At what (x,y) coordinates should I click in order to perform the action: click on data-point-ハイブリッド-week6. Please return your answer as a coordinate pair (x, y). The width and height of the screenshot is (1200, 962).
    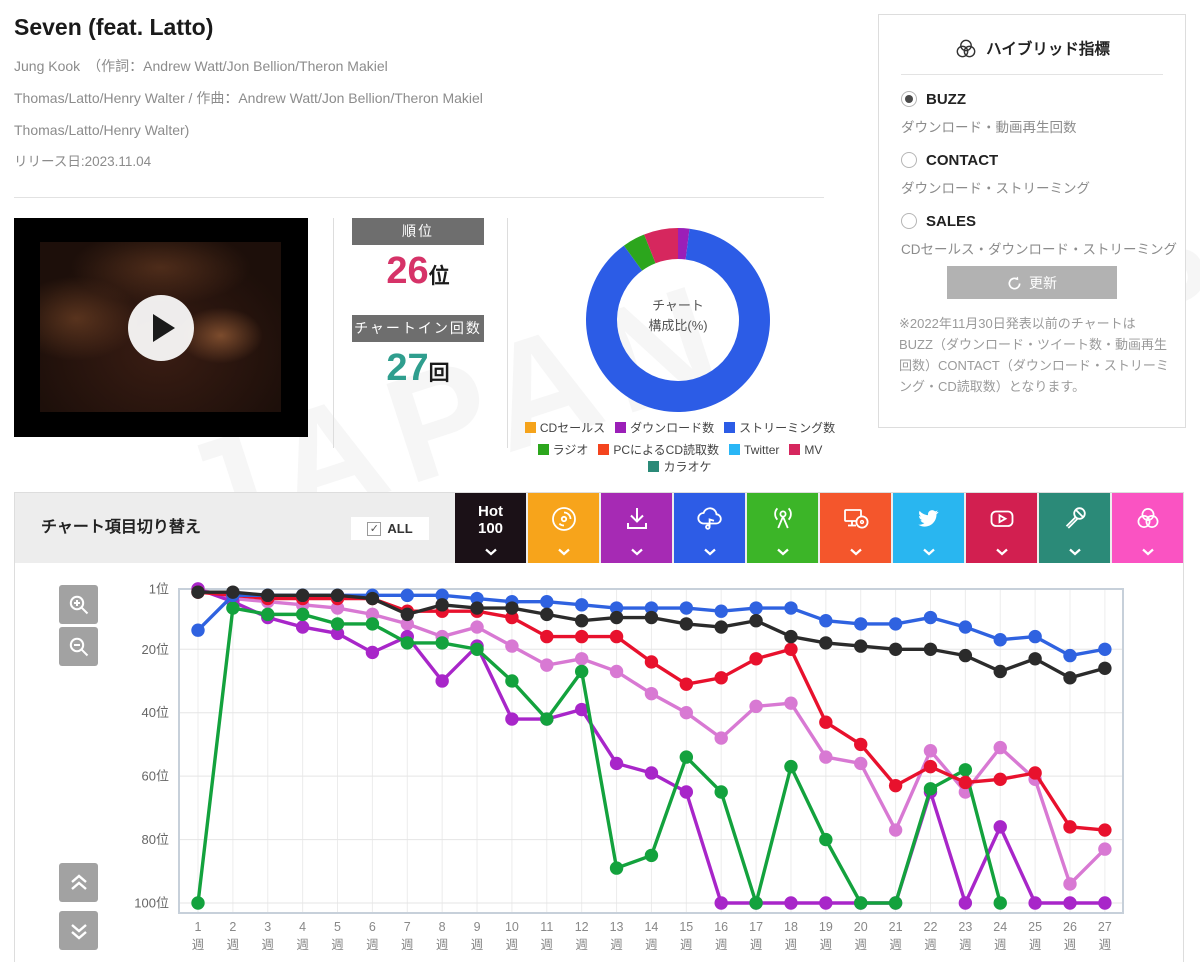
    Looking at the image, I should click on (372, 614).